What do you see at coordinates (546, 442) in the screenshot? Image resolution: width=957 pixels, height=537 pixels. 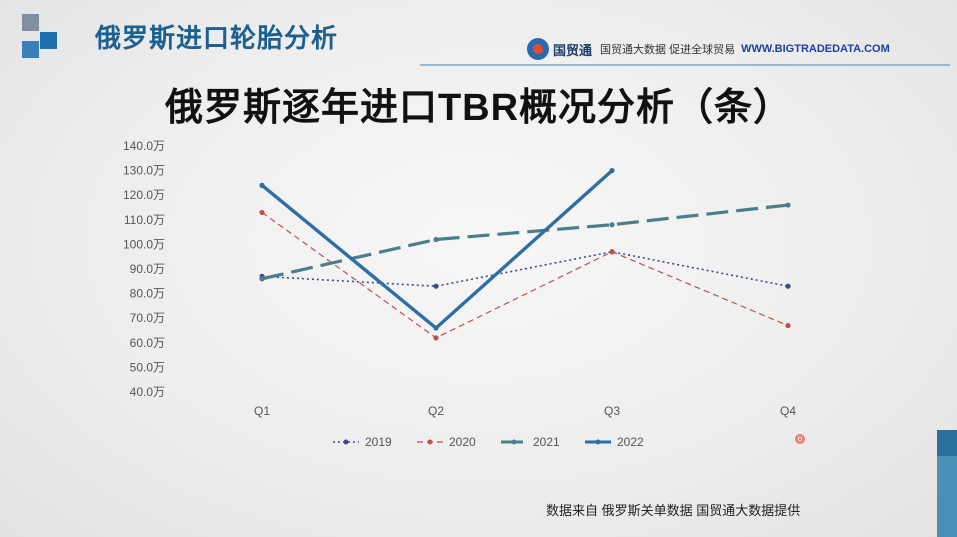 I see `legend-label: 2021` at bounding box center [546, 442].